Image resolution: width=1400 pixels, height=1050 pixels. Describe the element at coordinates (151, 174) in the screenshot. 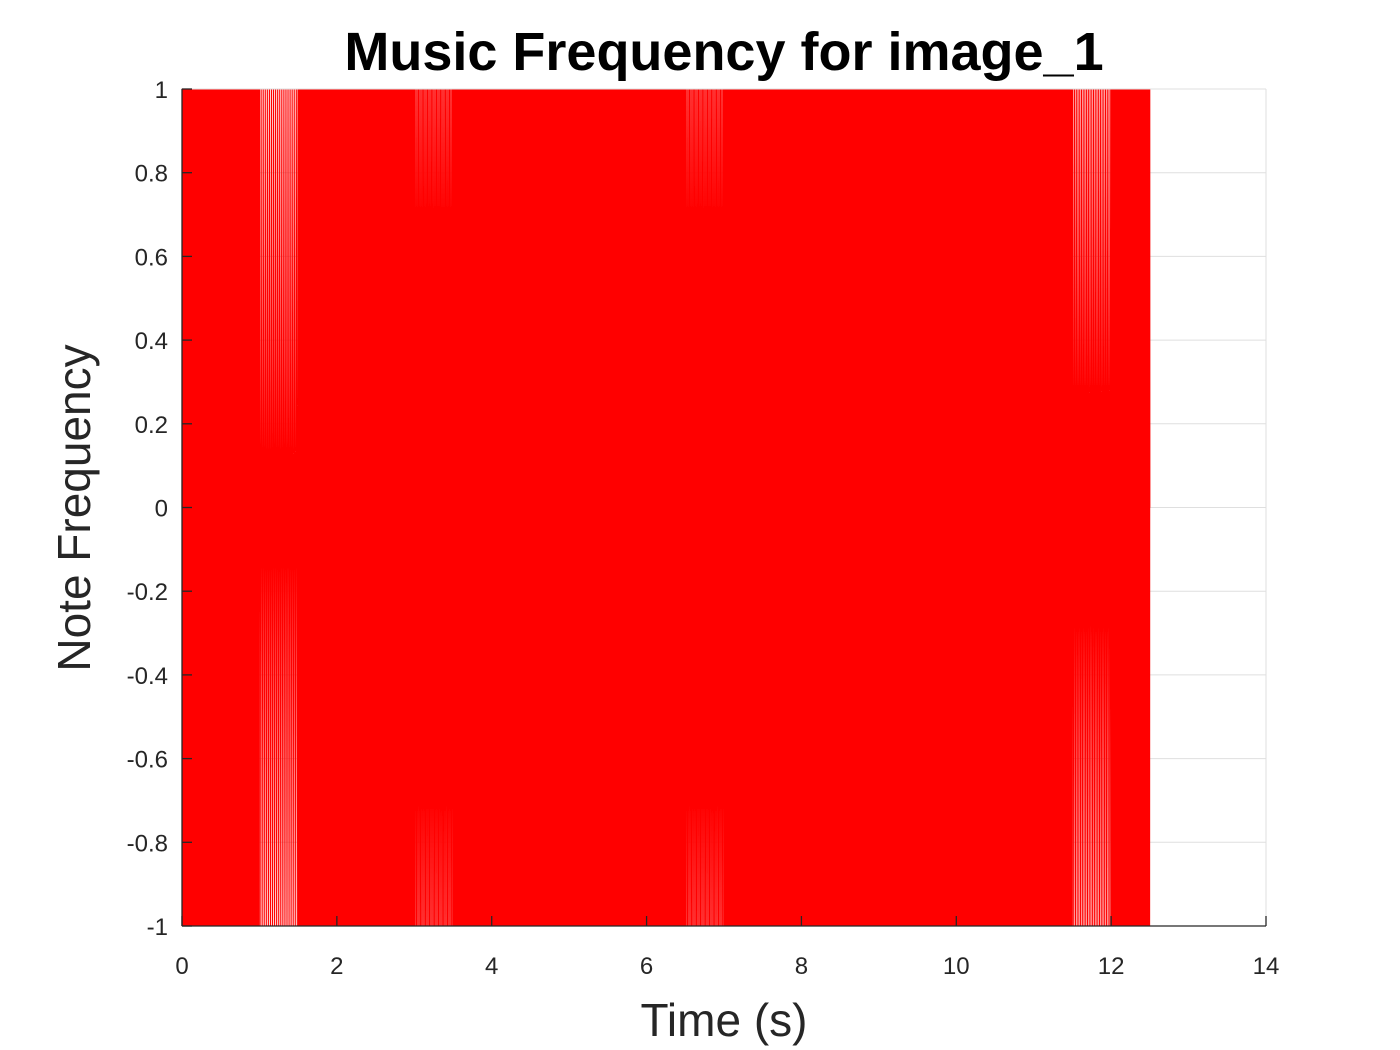

I see `y-tick-label-9: 0.8` at that location.